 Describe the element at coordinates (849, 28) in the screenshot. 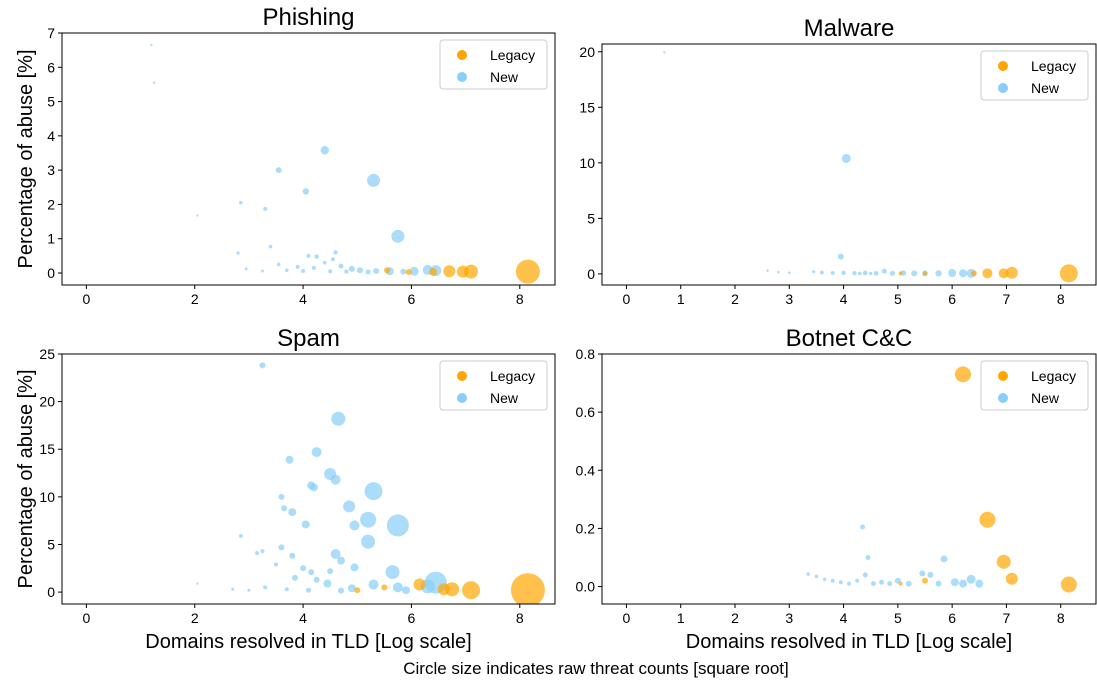

I see `panel-title: Malware` at that location.